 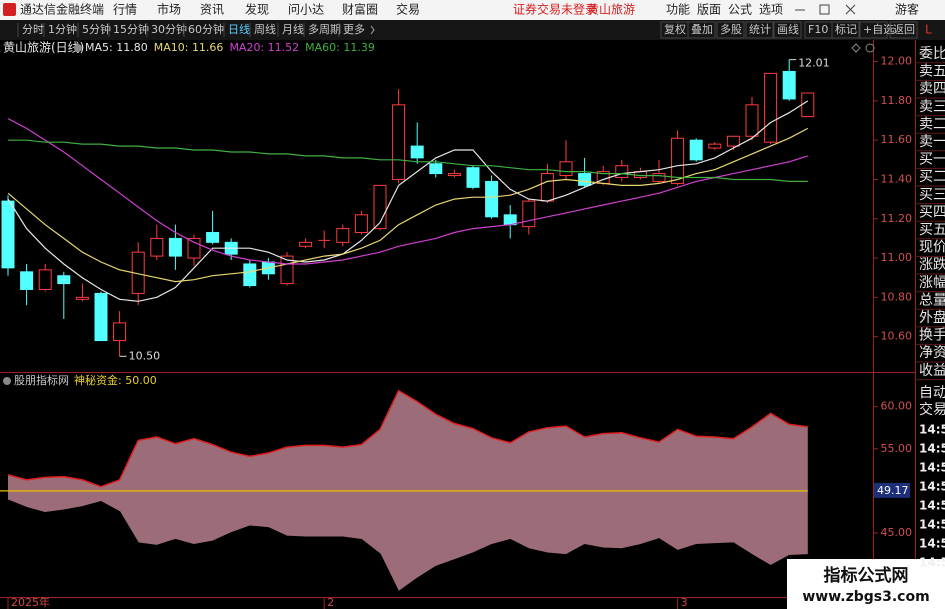 I want to click on quote-label: 卖一, so click(x=932, y=142).